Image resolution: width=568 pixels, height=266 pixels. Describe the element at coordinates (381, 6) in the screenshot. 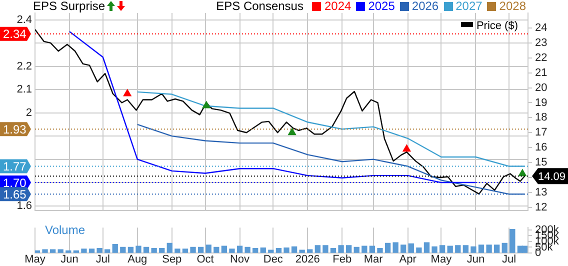

I see `legend-label: 2025` at that location.